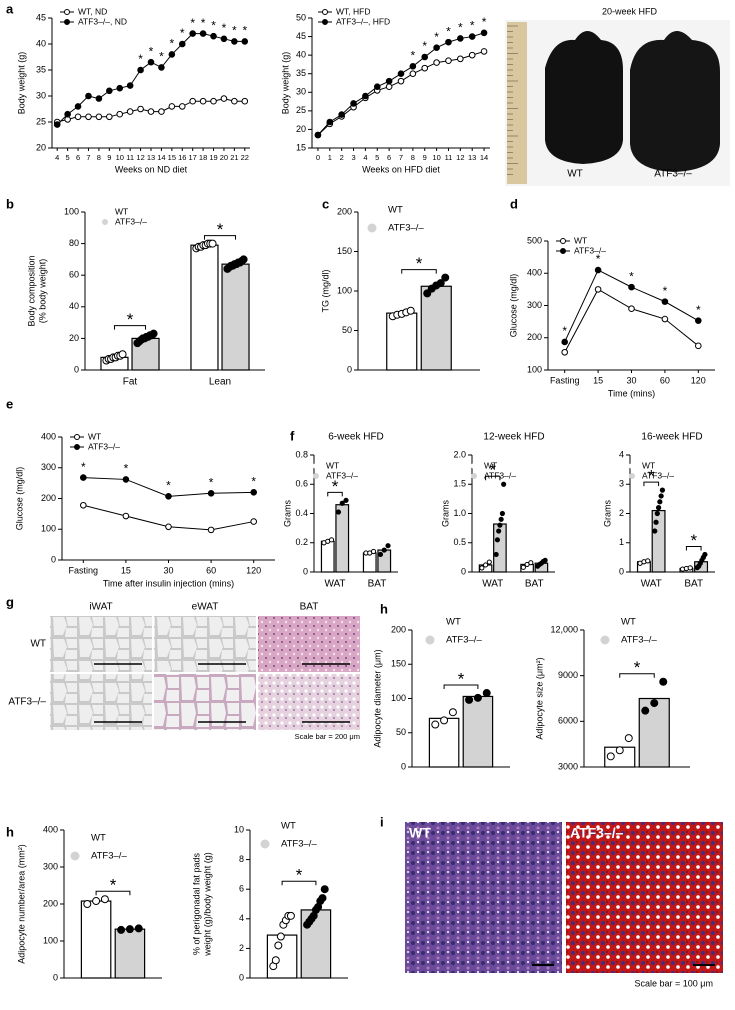  Describe the element at coordinates (513, 437) in the screenshot. I see `subplot-title: 12-week HFD` at that location.